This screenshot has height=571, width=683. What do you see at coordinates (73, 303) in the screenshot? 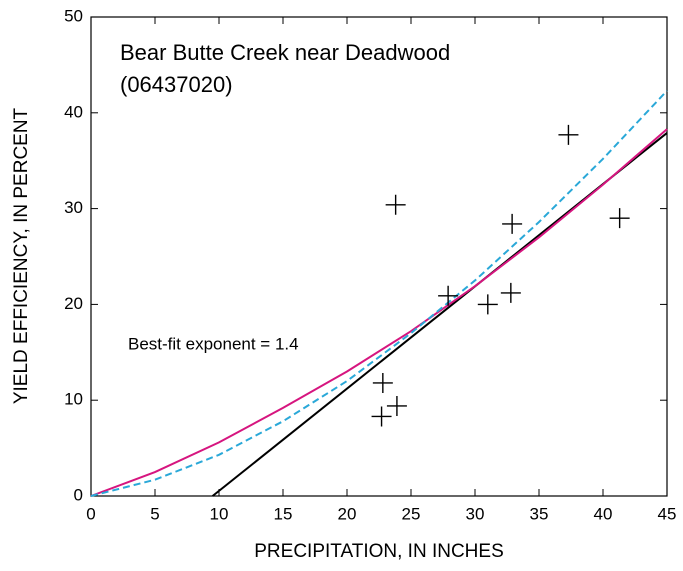
I see `y-tick-label: 20` at bounding box center [73, 303].